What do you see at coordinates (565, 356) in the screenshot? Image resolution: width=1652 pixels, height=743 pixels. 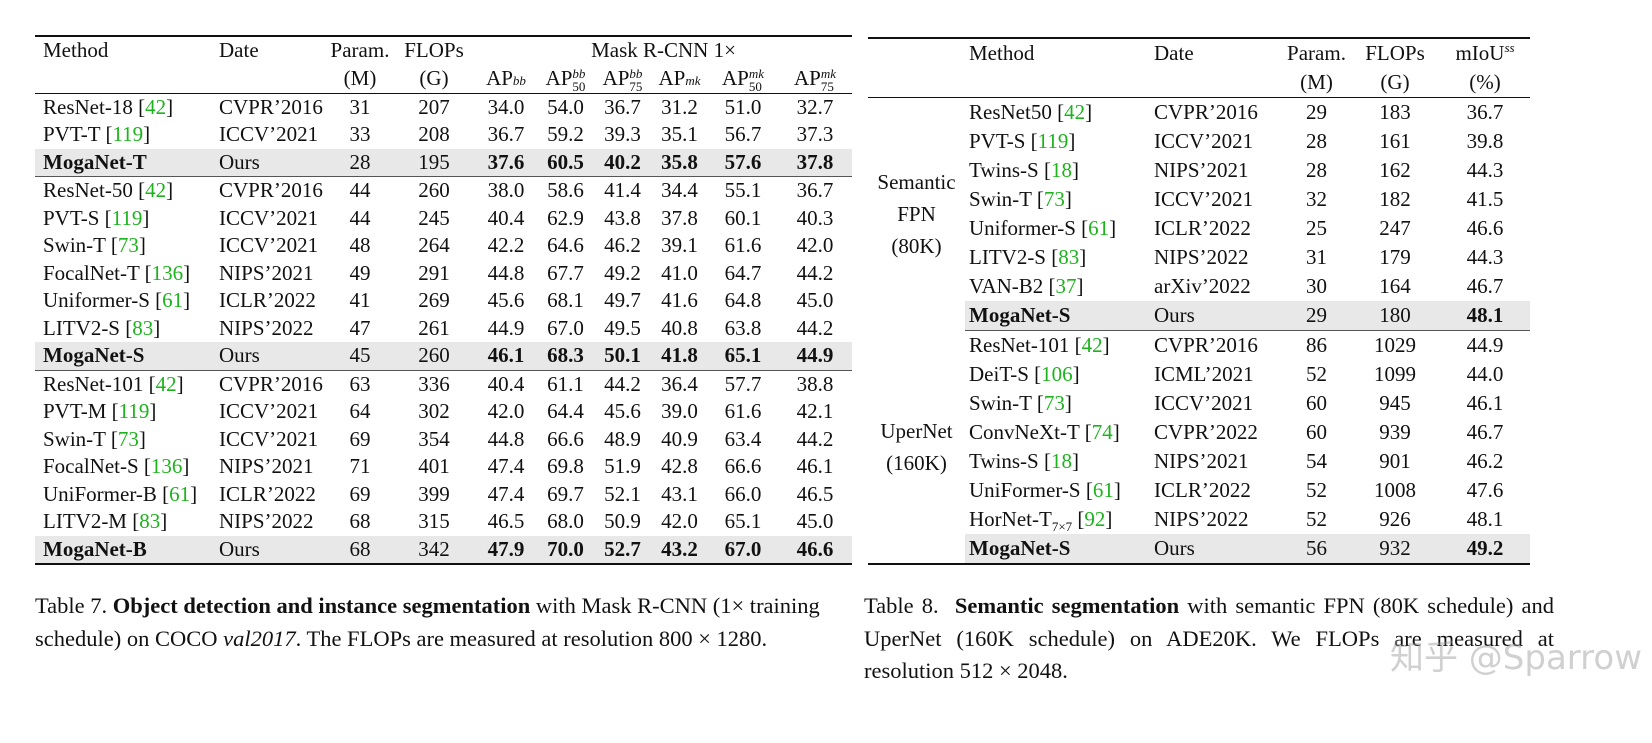 I see `metric-cell: 68.3` at bounding box center [565, 356].